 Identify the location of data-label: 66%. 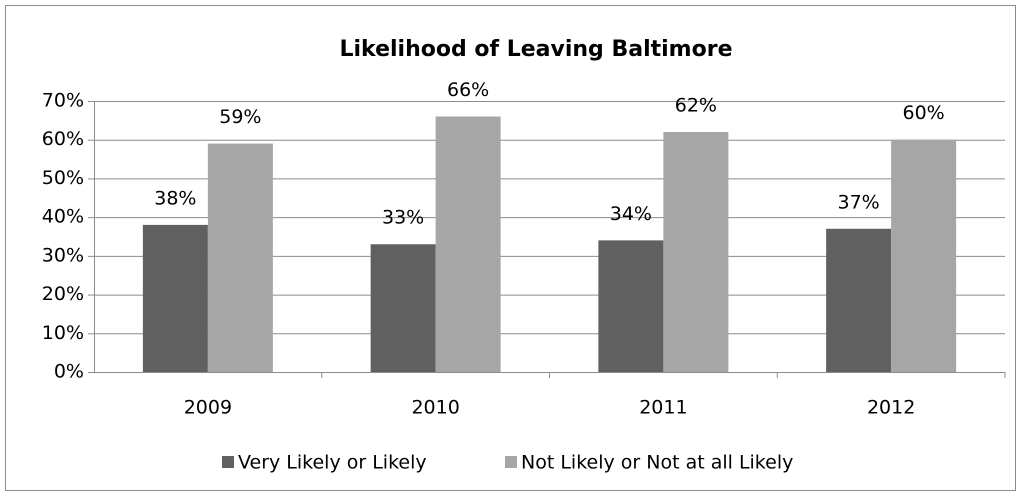
(468, 90).